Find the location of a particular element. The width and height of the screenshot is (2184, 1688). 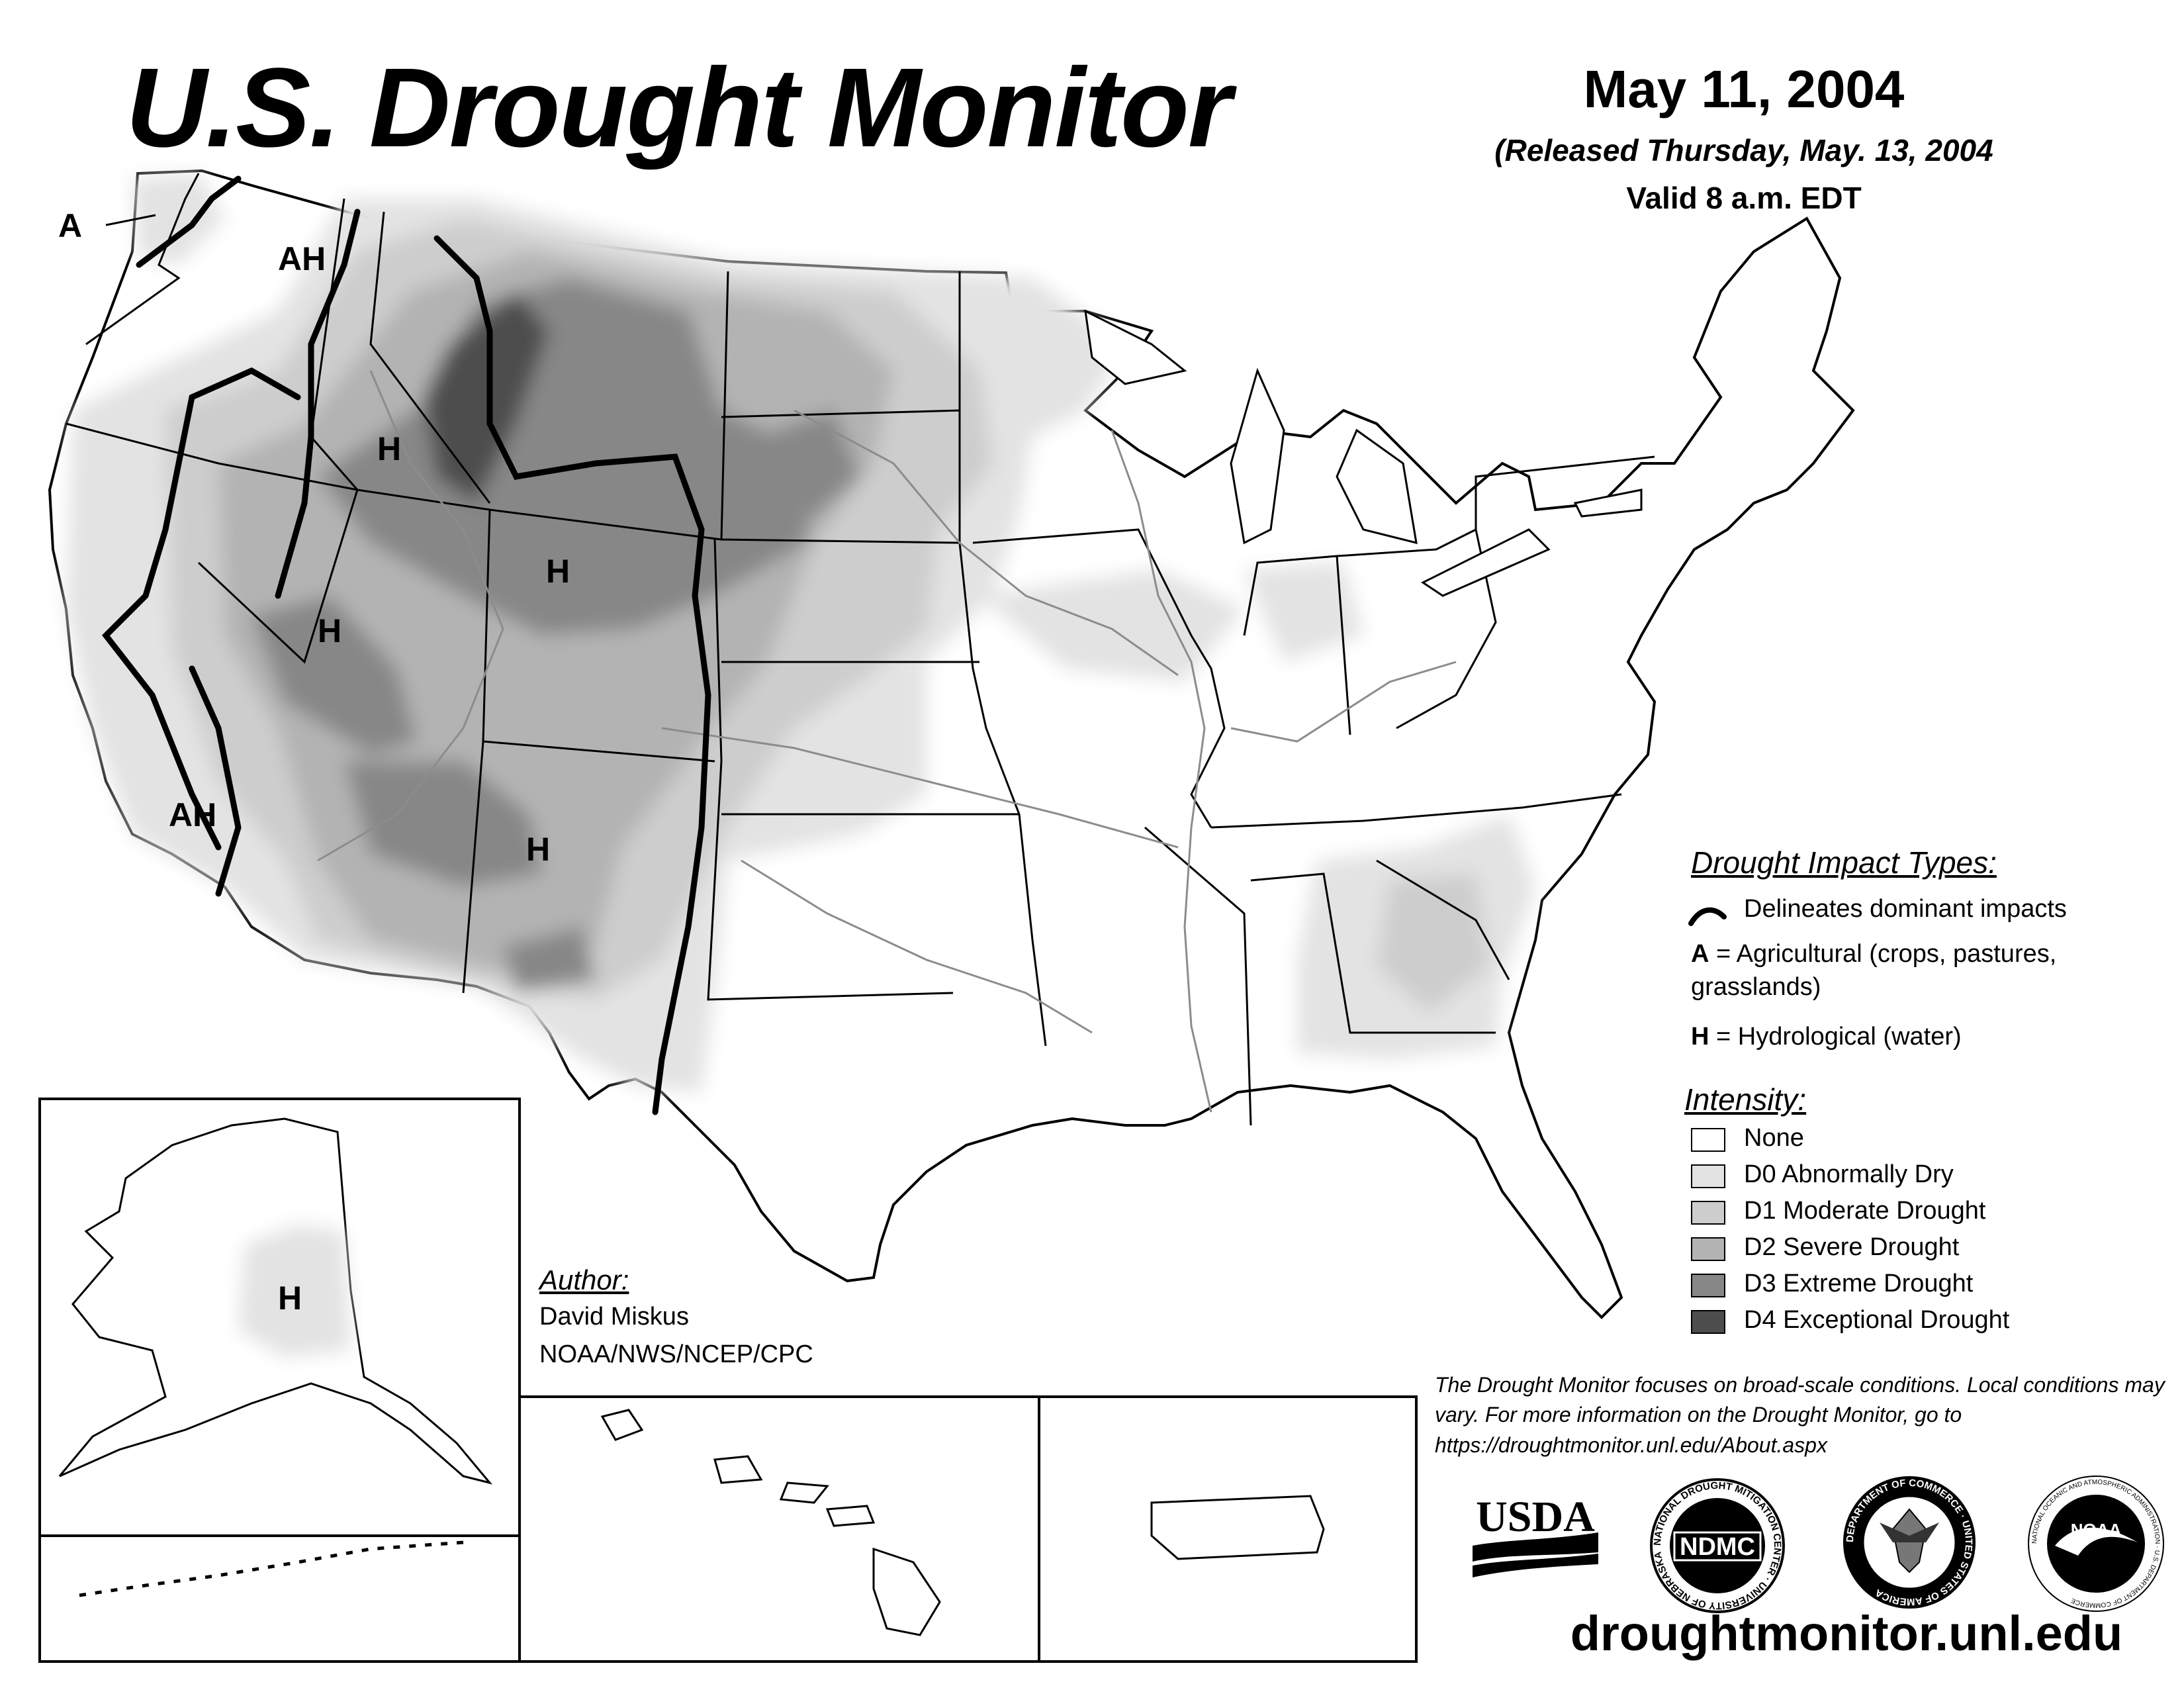

map-title: U.S. Drought Monitor is located at coordinates (679, 108).